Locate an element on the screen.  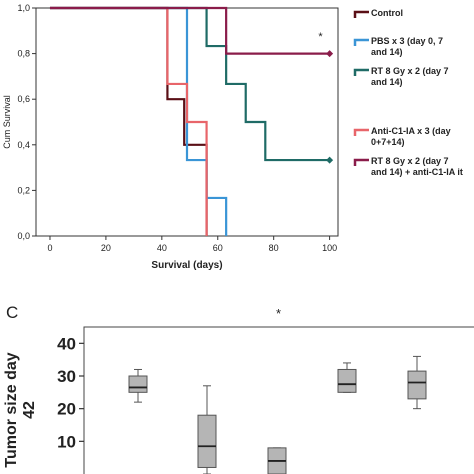
survival-x-axis-label: Survival (days) is located at coordinates (186, 265).